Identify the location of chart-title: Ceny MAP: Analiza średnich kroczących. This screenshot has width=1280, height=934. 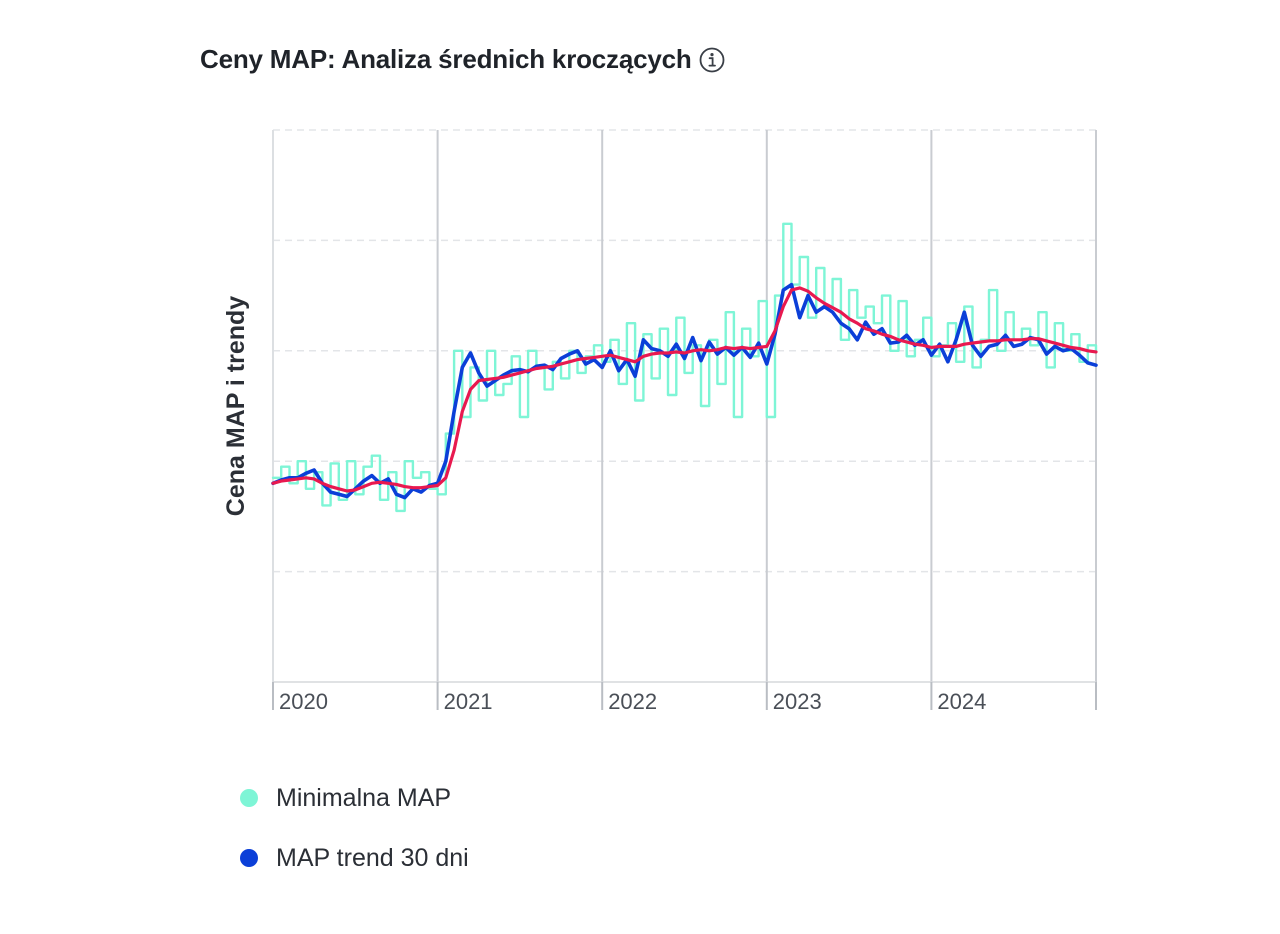
(446, 59).